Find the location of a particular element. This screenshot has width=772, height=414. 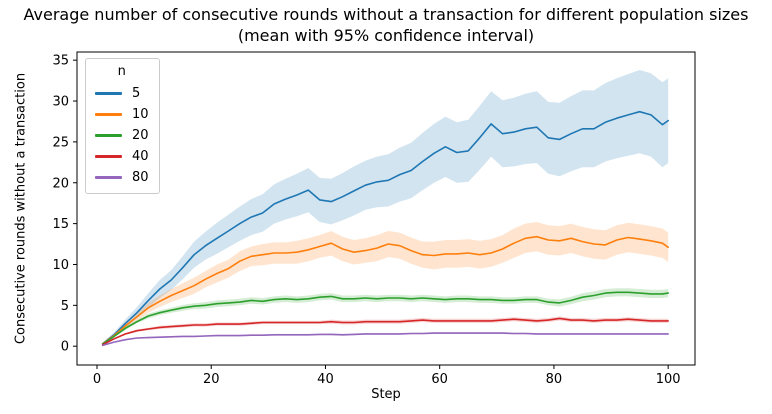

ci-band-n20 is located at coordinates (385, 316).